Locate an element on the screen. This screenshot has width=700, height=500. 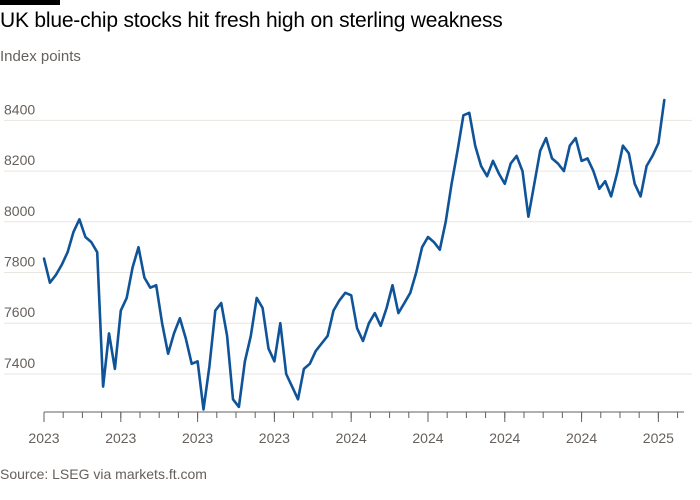
source-note: Source: LSEG via markets.ft.com is located at coordinates (103, 474).